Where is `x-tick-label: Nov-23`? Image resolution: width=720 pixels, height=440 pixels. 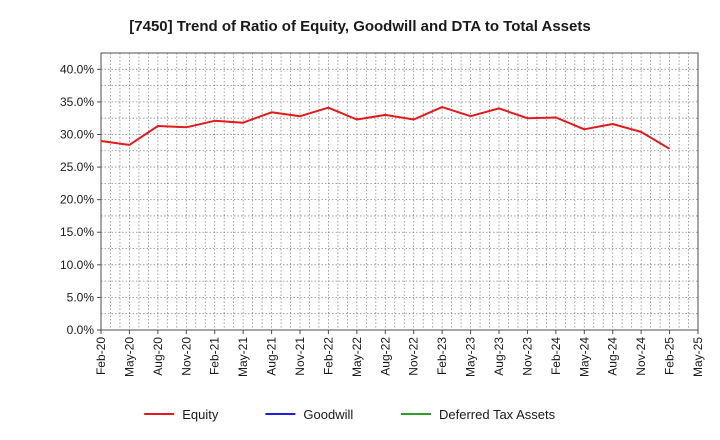 x-tick-label: Nov-23 is located at coordinates (527, 356).